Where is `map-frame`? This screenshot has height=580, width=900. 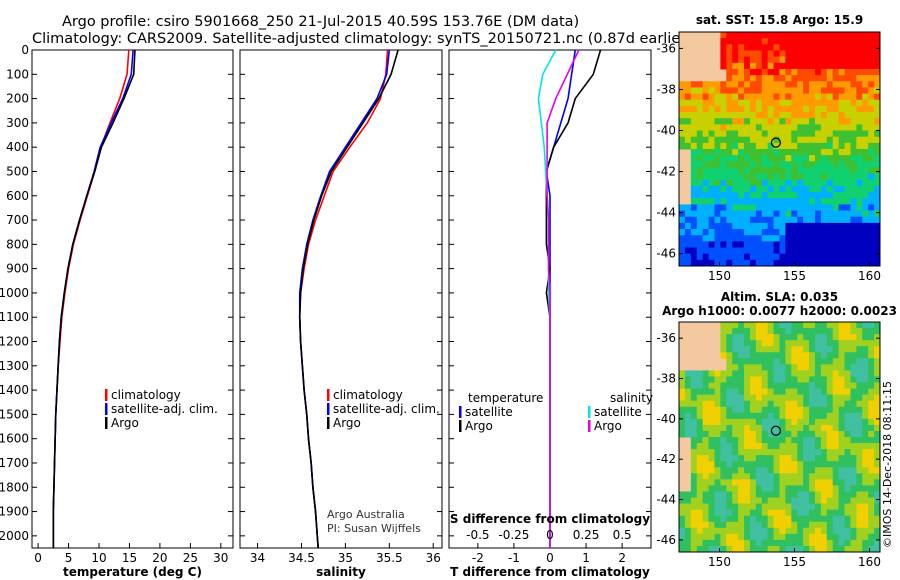 map-frame is located at coordinates (779, 149).